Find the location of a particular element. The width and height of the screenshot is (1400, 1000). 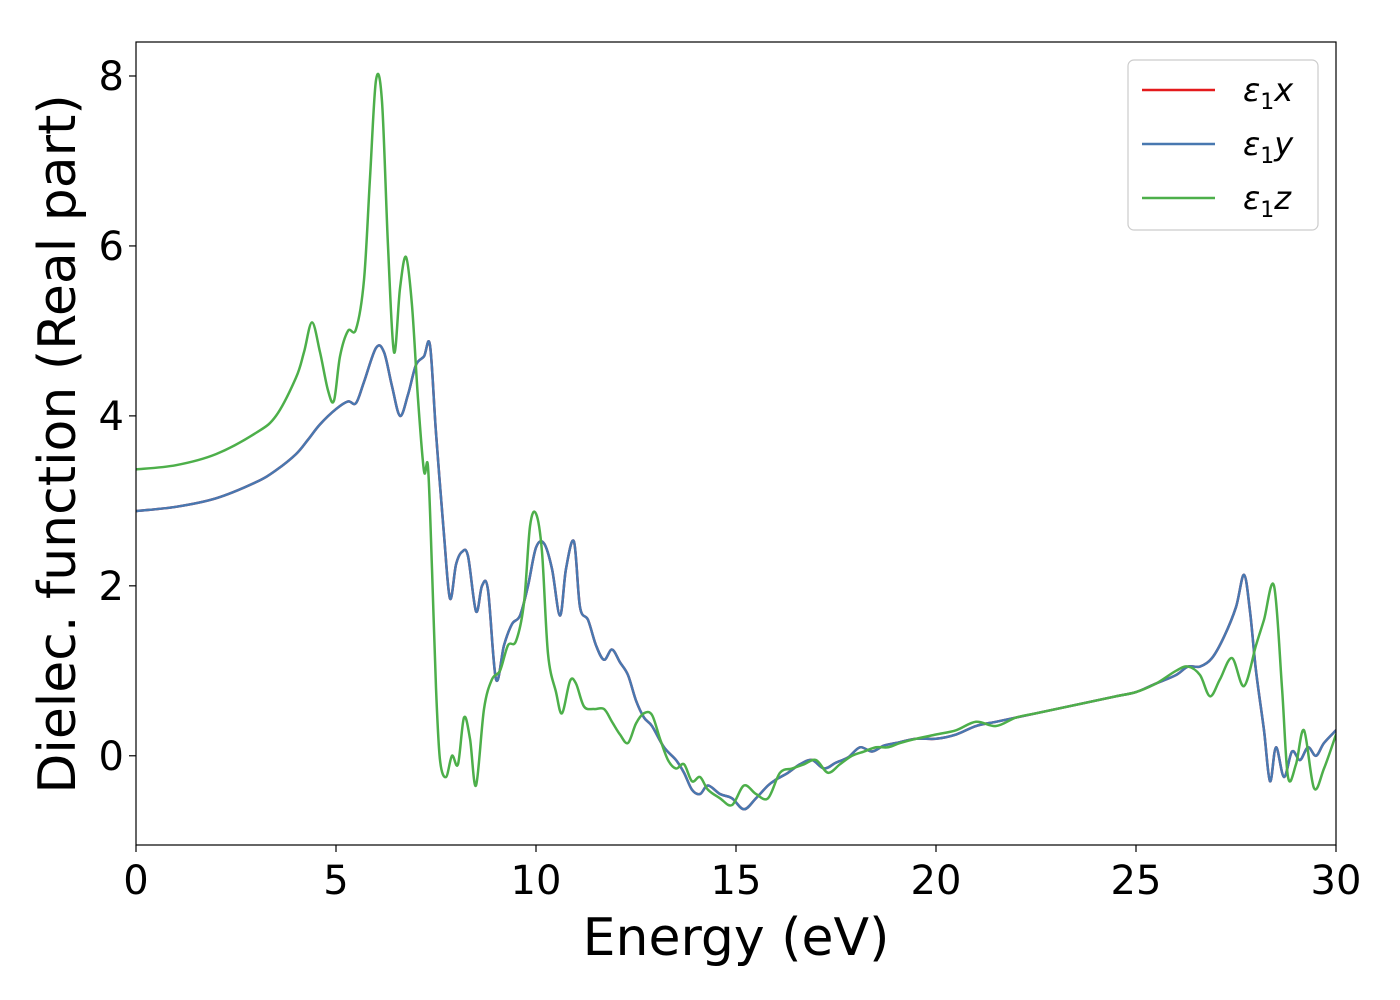

x-tick-label: 30 is located at coordinates (1336, 881).